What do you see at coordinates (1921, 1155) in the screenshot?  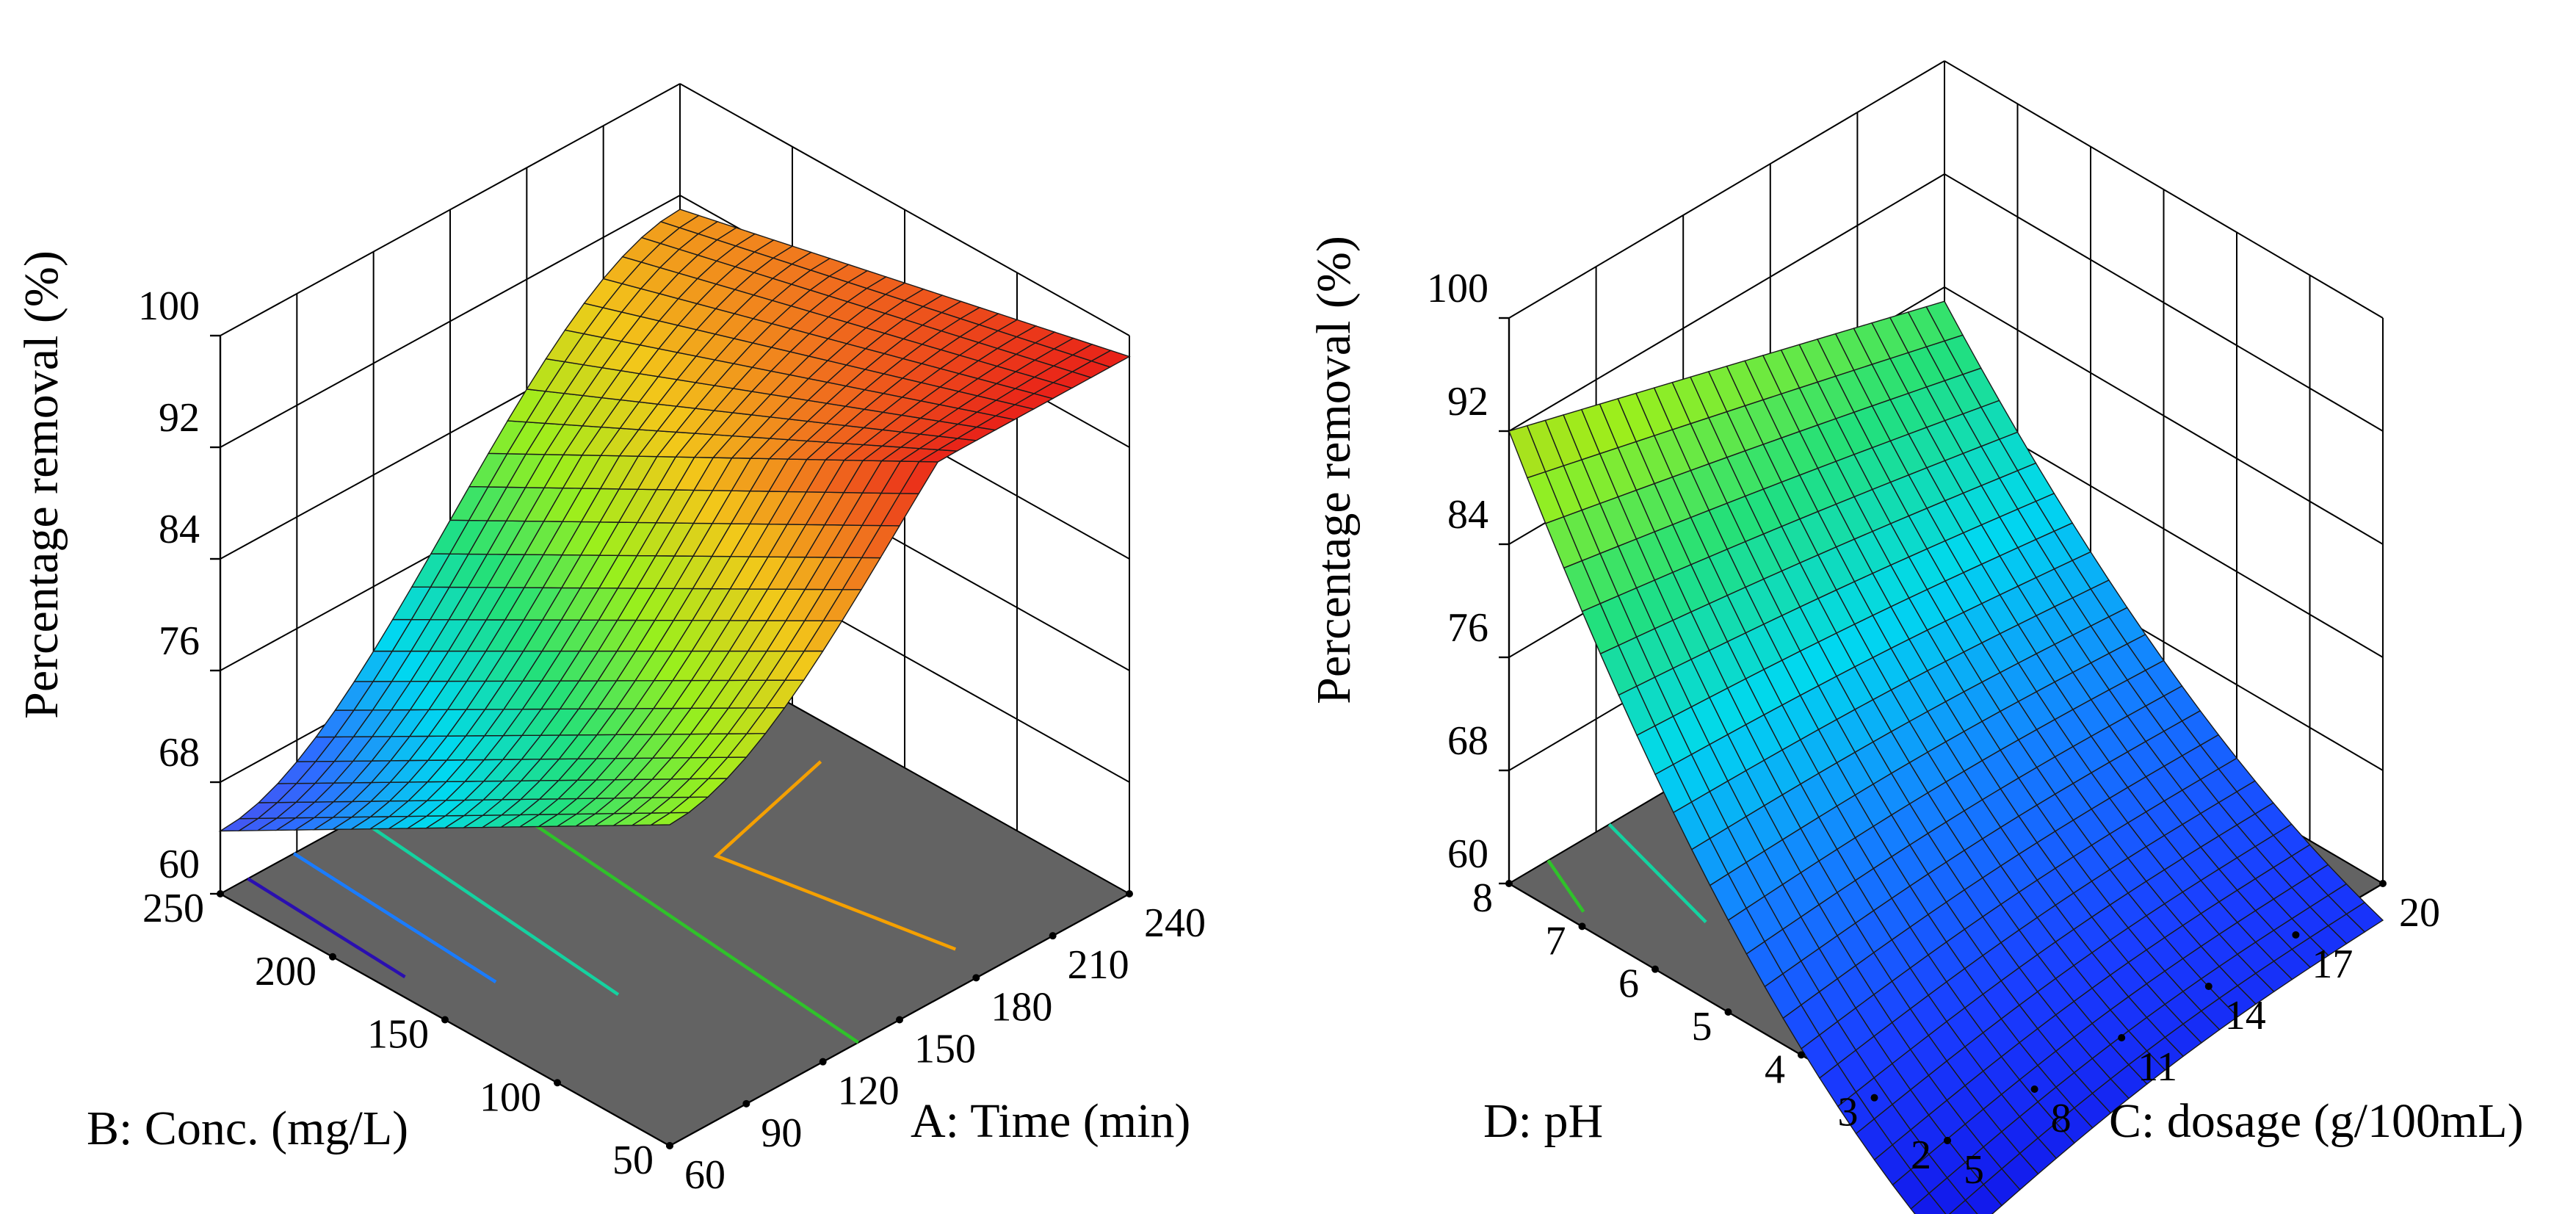 I see `y-tick-label: 2` at bounding box center [1921, 1155].